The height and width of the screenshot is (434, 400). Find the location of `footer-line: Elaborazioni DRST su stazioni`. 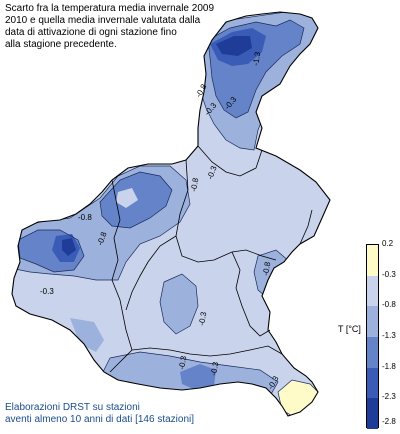

footer-line: Elaborazioni DRST su stazioni is located at coordinates (99, 408).